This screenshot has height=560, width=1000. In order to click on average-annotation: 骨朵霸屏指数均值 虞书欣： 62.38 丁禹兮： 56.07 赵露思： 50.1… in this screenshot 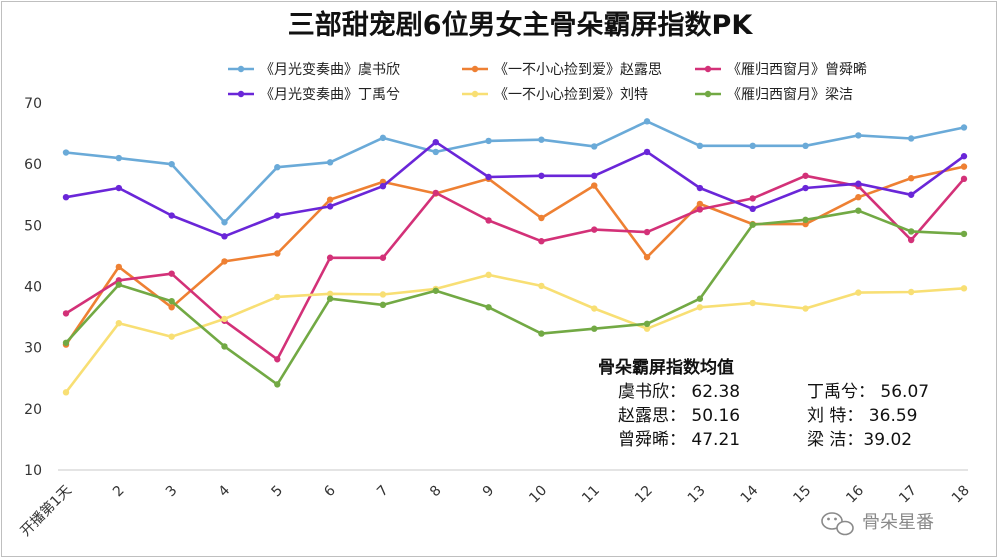, I will do `click(763, 403)`.